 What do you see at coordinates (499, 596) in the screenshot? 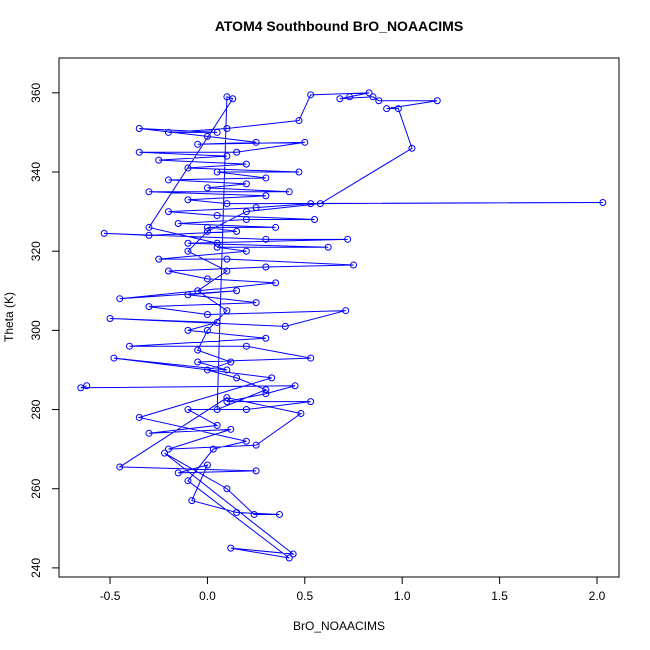
I see `x-tick-label: 1.5` at bounding box center [499, 596].